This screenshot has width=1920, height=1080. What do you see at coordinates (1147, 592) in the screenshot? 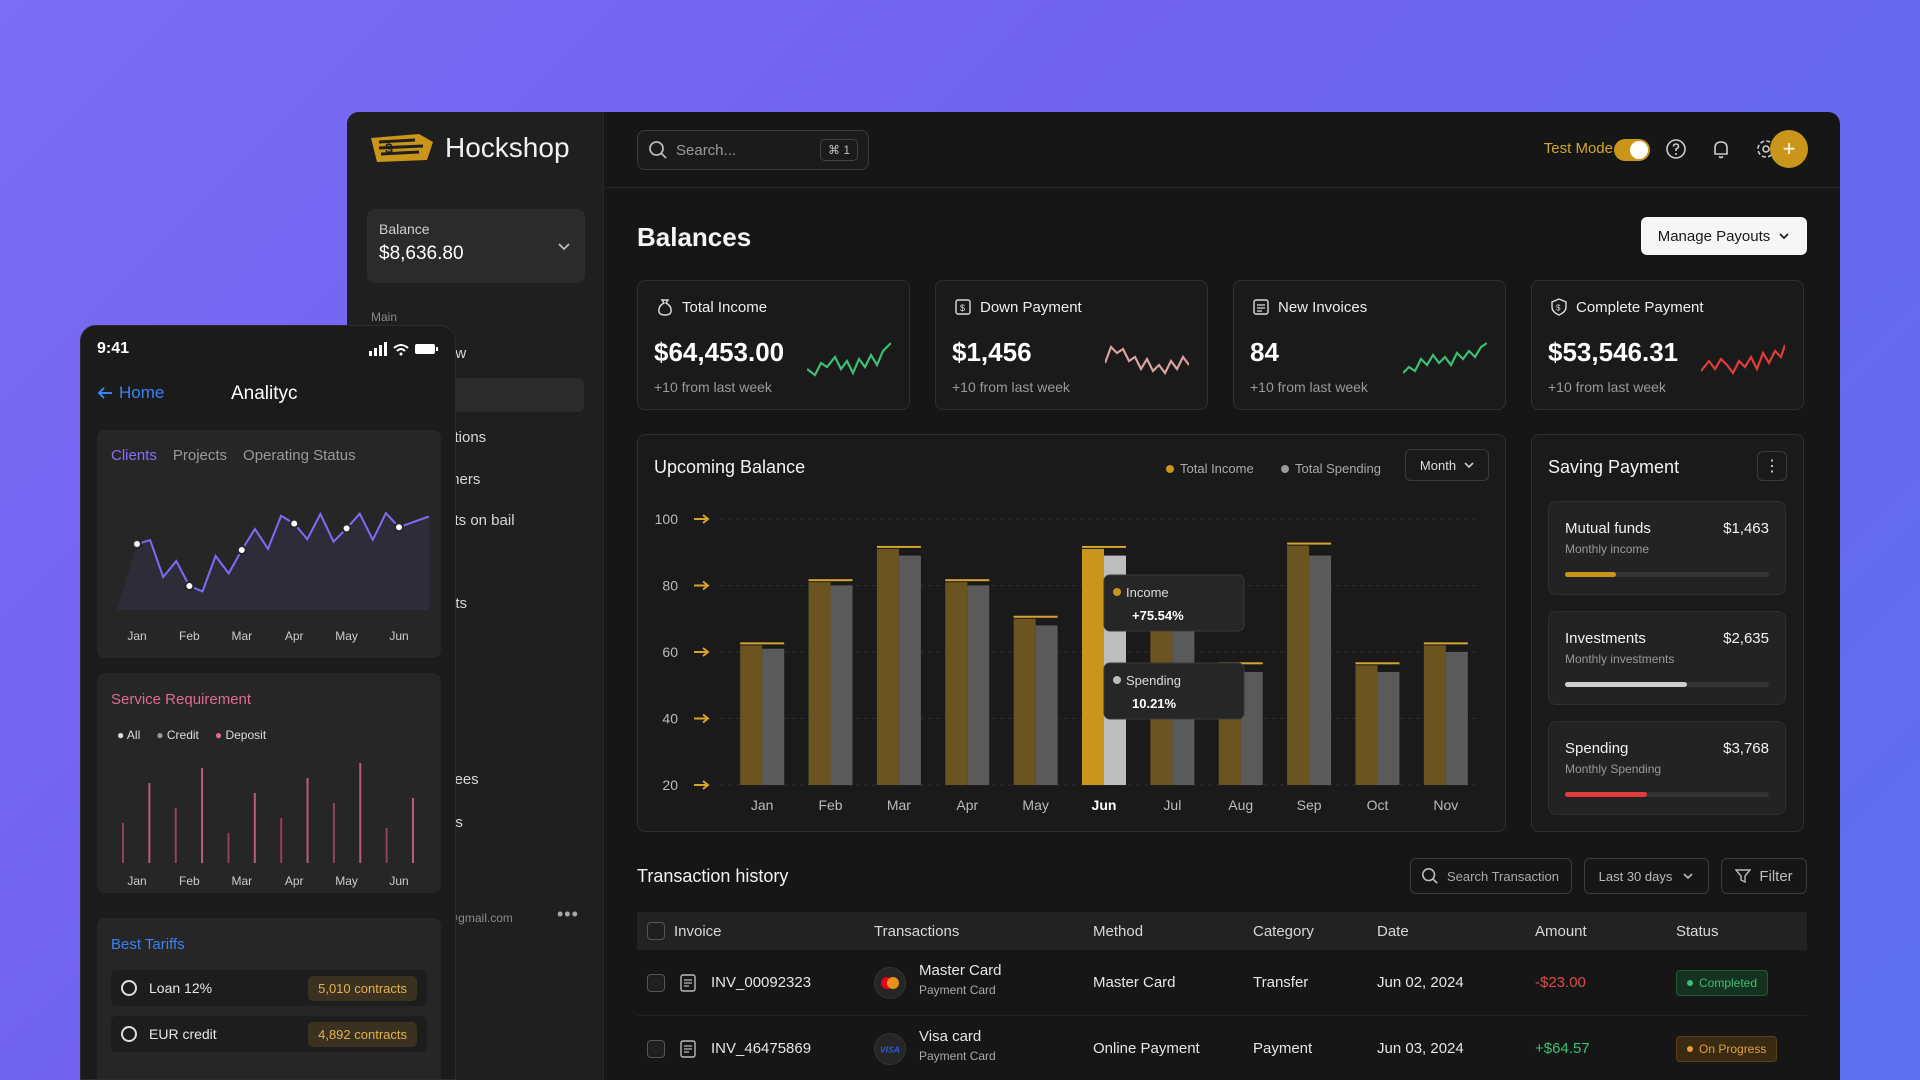
I see `tooltip-label: Income` at bounding box center [1147, 592].